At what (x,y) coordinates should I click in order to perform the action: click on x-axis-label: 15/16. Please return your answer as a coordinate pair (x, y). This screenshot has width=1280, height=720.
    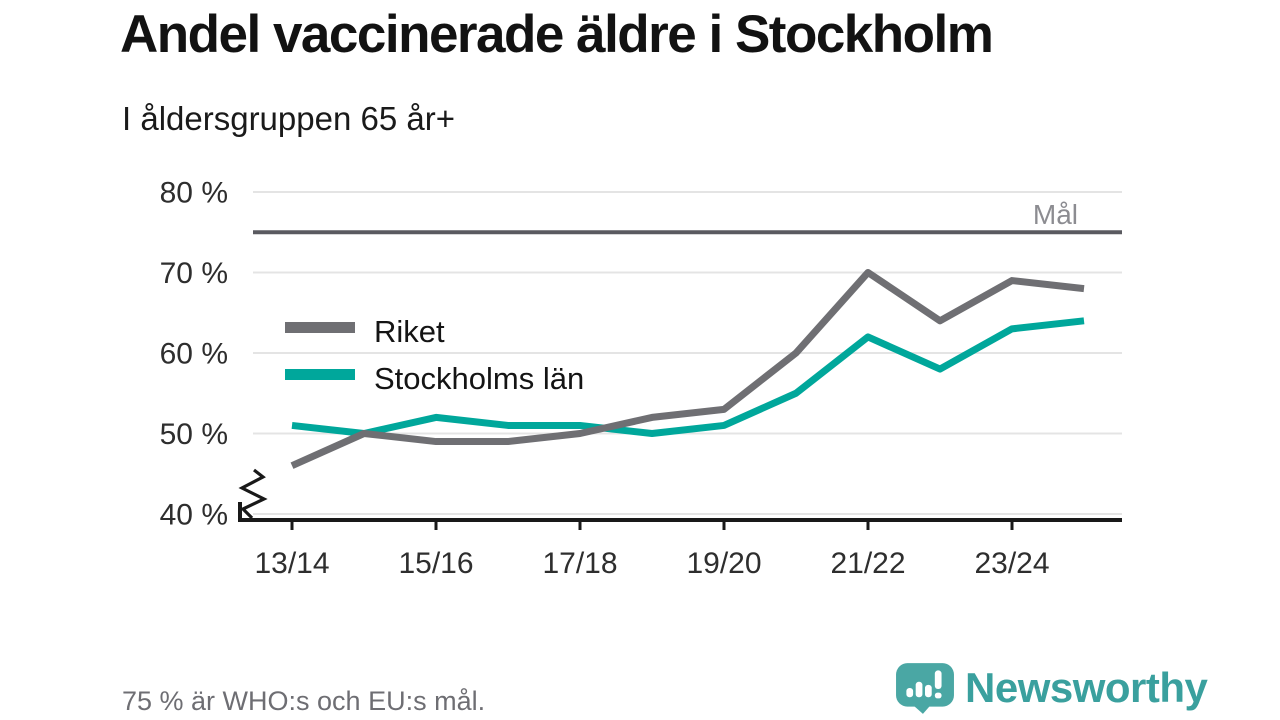
    Looking at the image, I should click on (435, 563).